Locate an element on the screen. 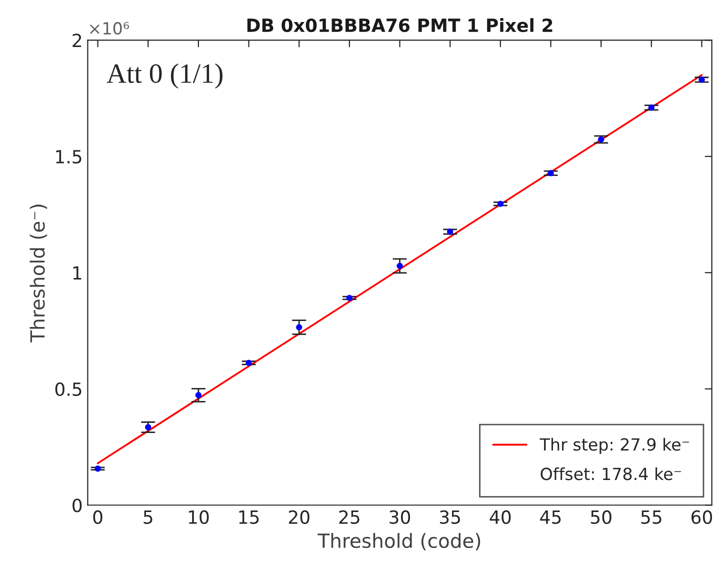 The image size is (719, 574). x-tick-label: 15 is located at coordinates (249, 517).